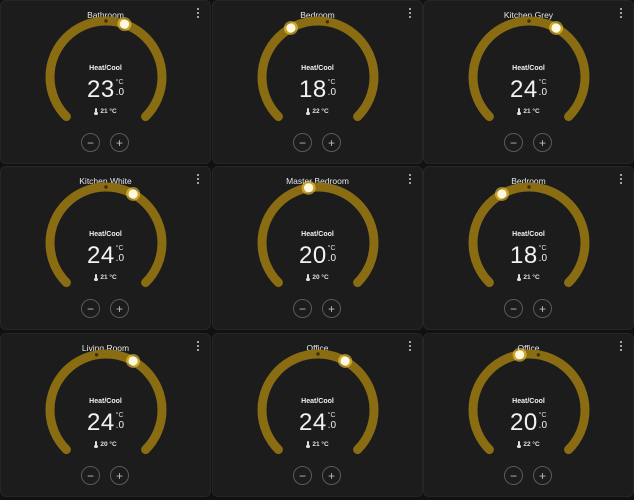 The width and height of the screenshot is (634, 500). Describe the element at coordinates (528, 15) in the screenshot. I see `card-title: Kitchen Grey` at that location.